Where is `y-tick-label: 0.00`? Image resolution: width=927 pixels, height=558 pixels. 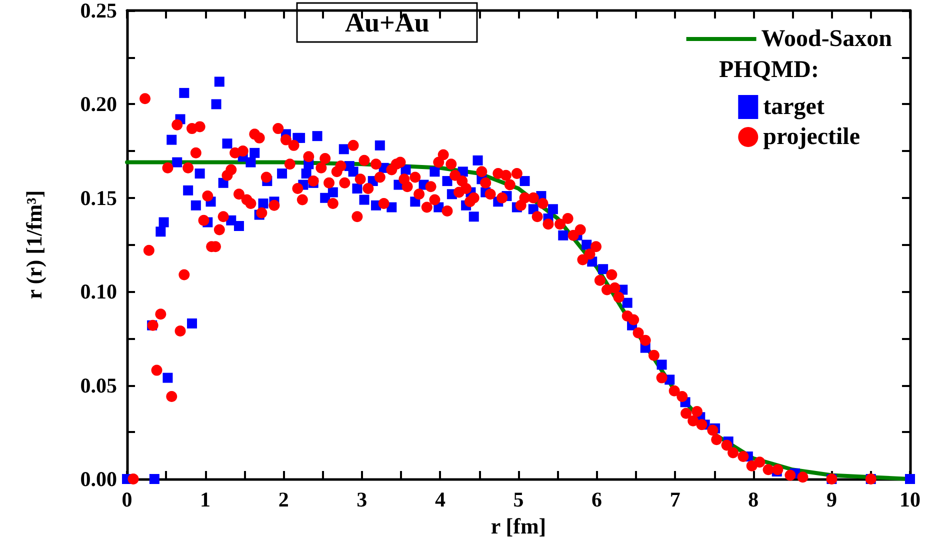
y-tick-label: 0.00 is located at coordinates (98, 479).